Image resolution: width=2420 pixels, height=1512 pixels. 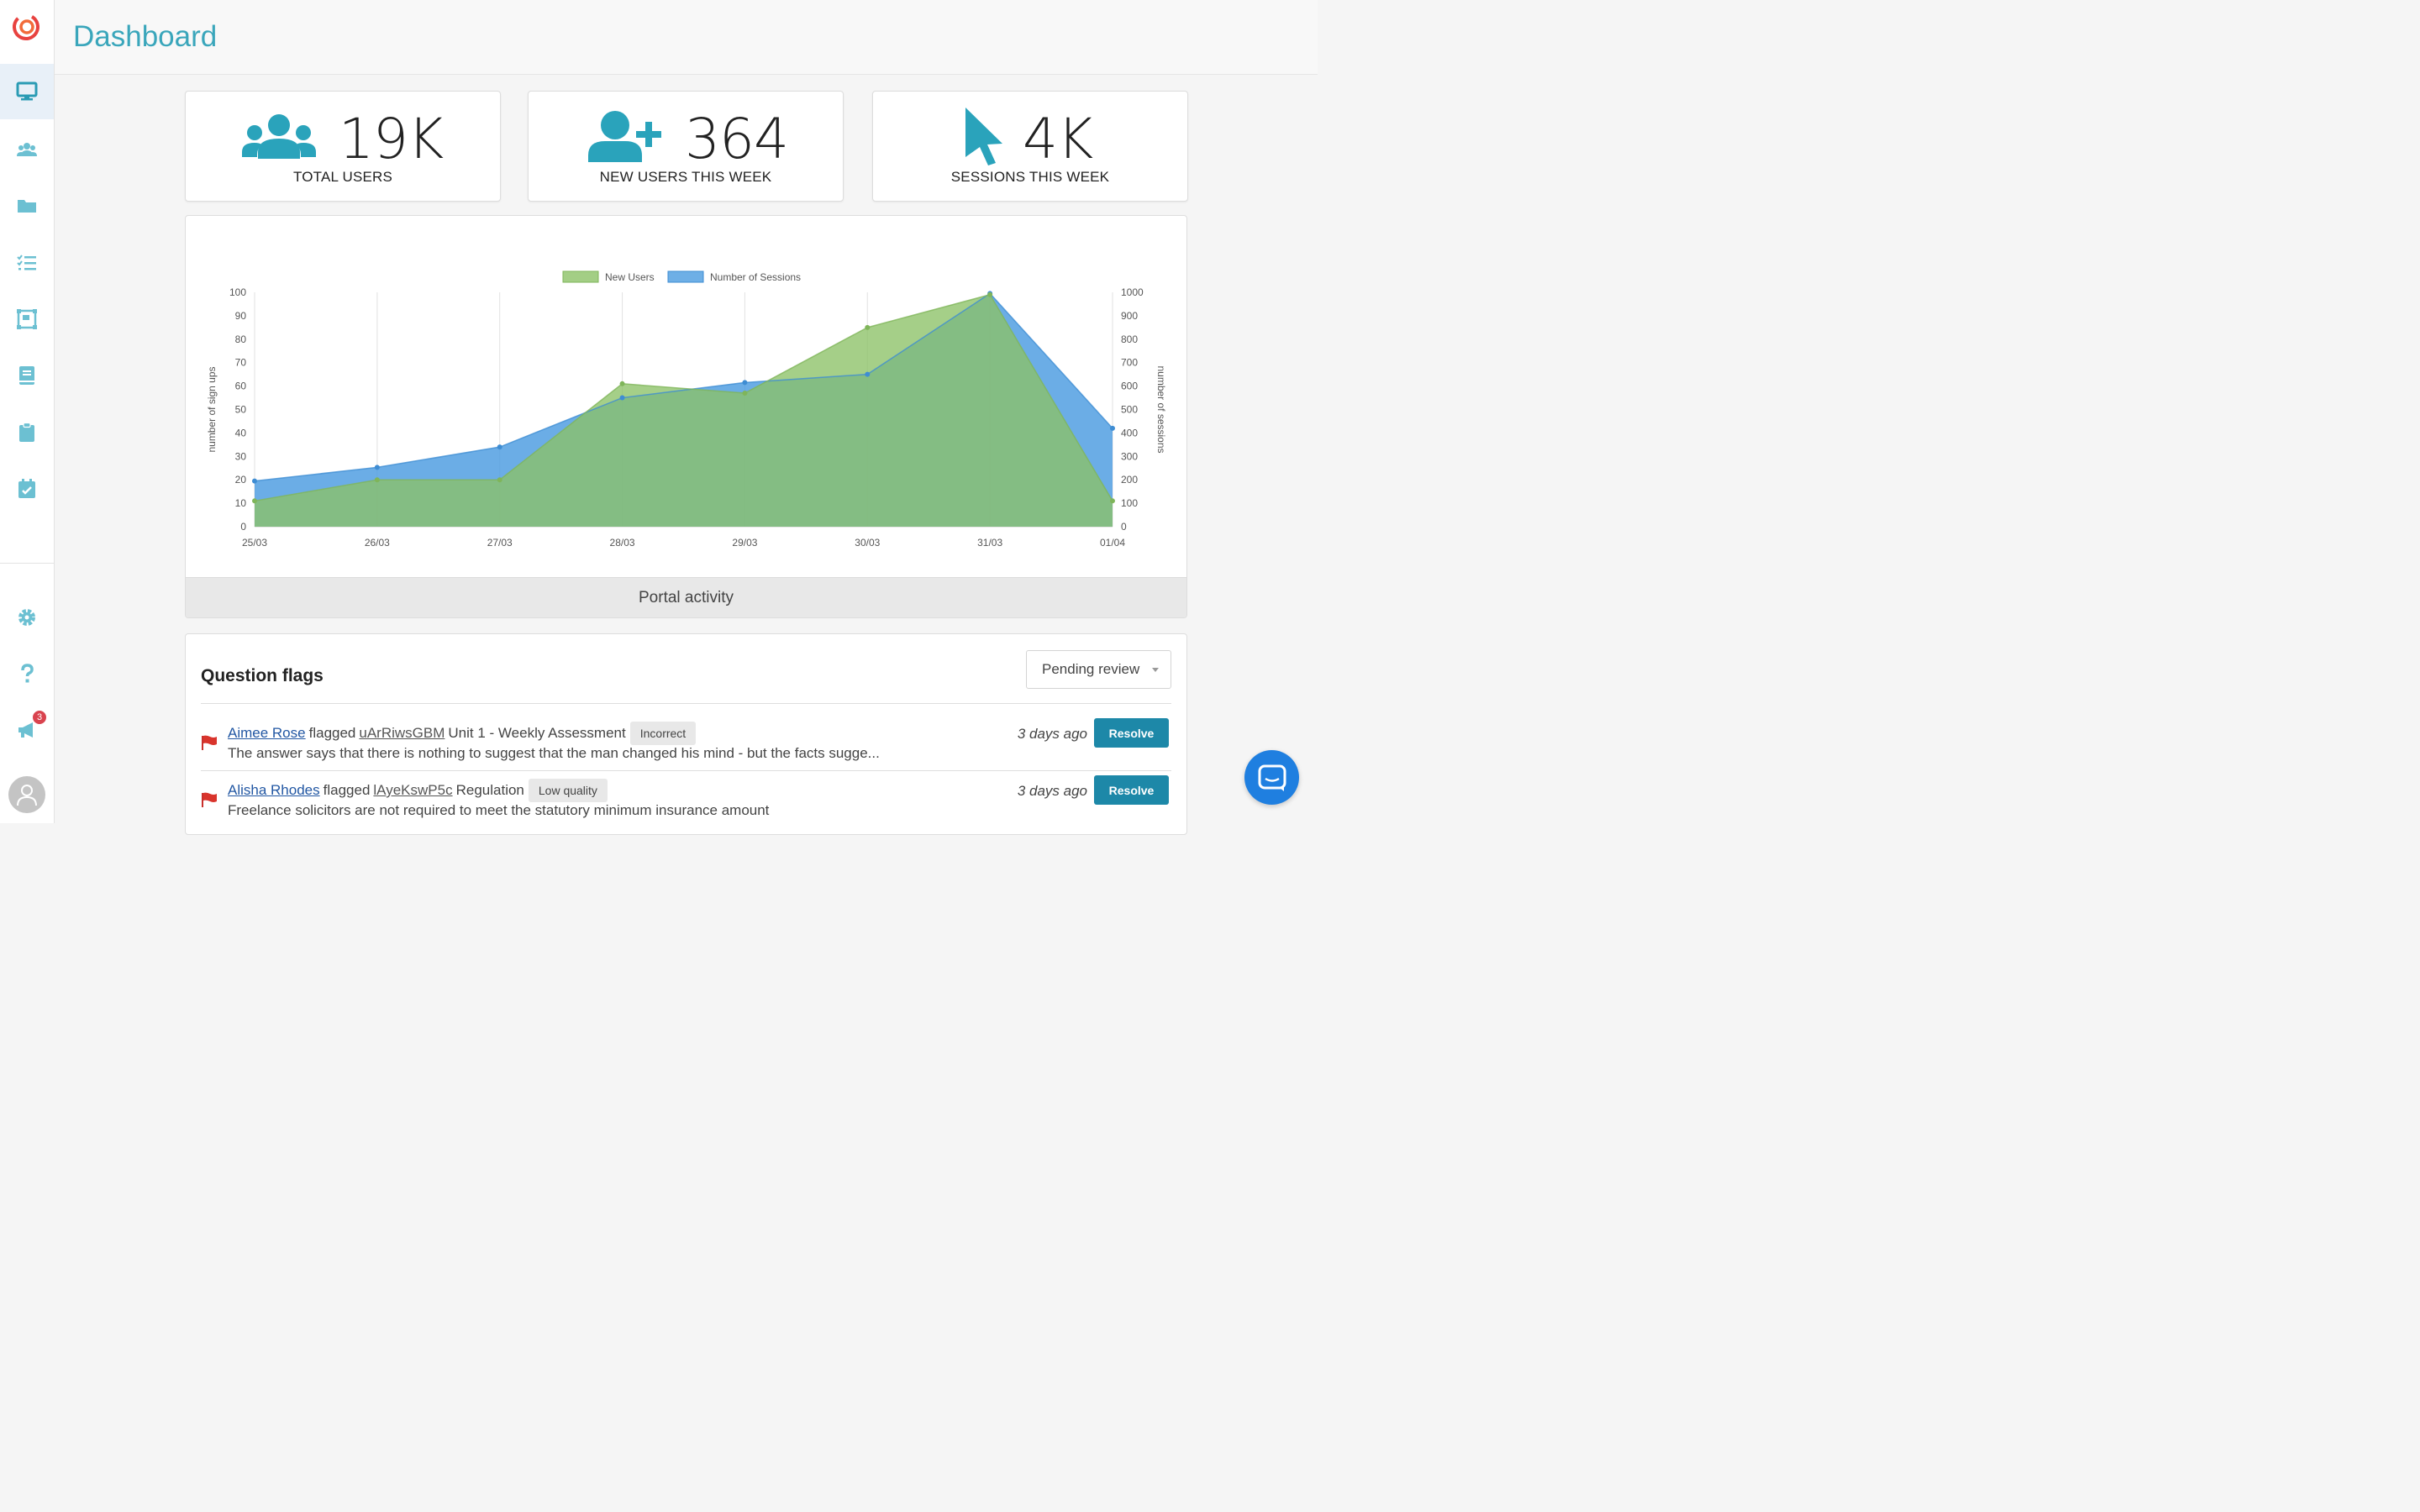 I want to click on sidebar-item-announcements, so click(x=27, y=730).